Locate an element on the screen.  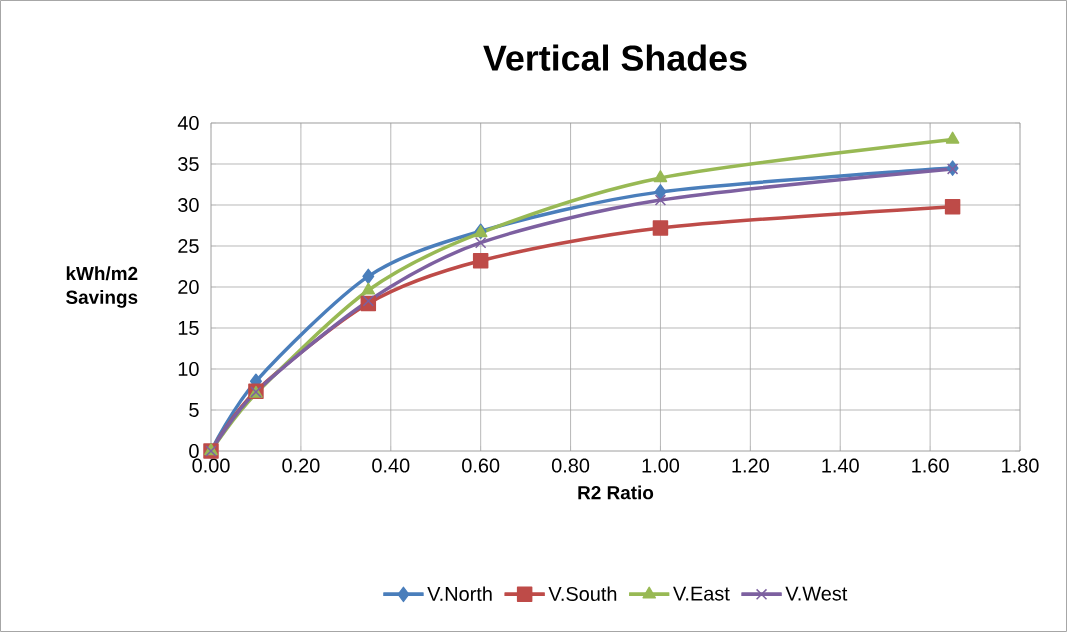
legend-label: V.North is located at coordinates (459, 594).